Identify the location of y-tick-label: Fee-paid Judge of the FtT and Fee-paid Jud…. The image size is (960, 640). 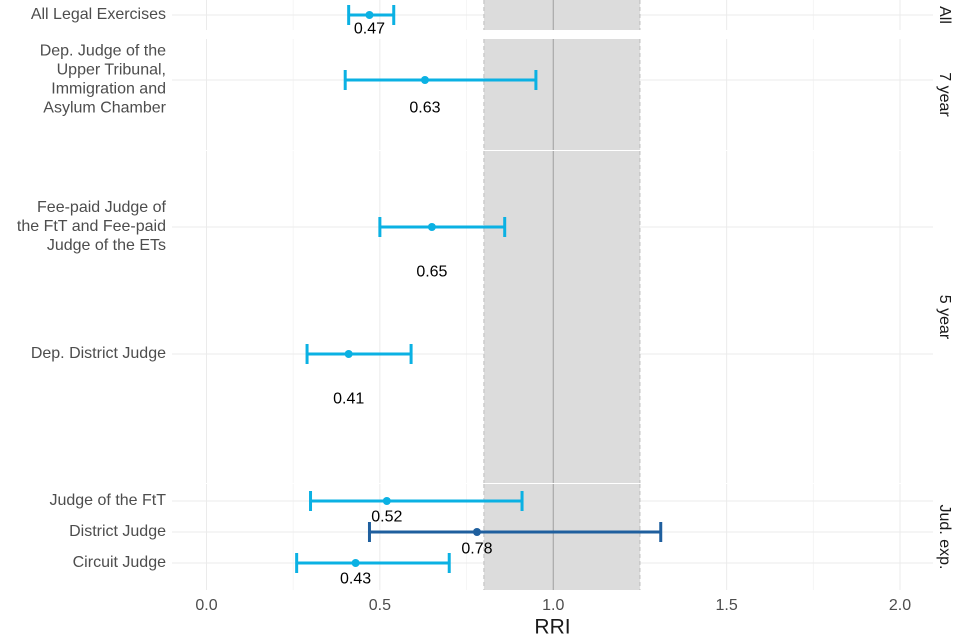
(92, 226).